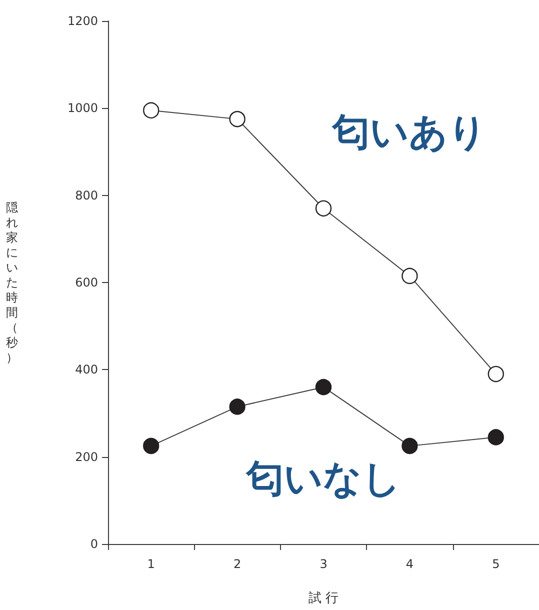  Describe the element at coordinates (94, 544) in the screenshot. I see `y-tick-label: 0` at that location.